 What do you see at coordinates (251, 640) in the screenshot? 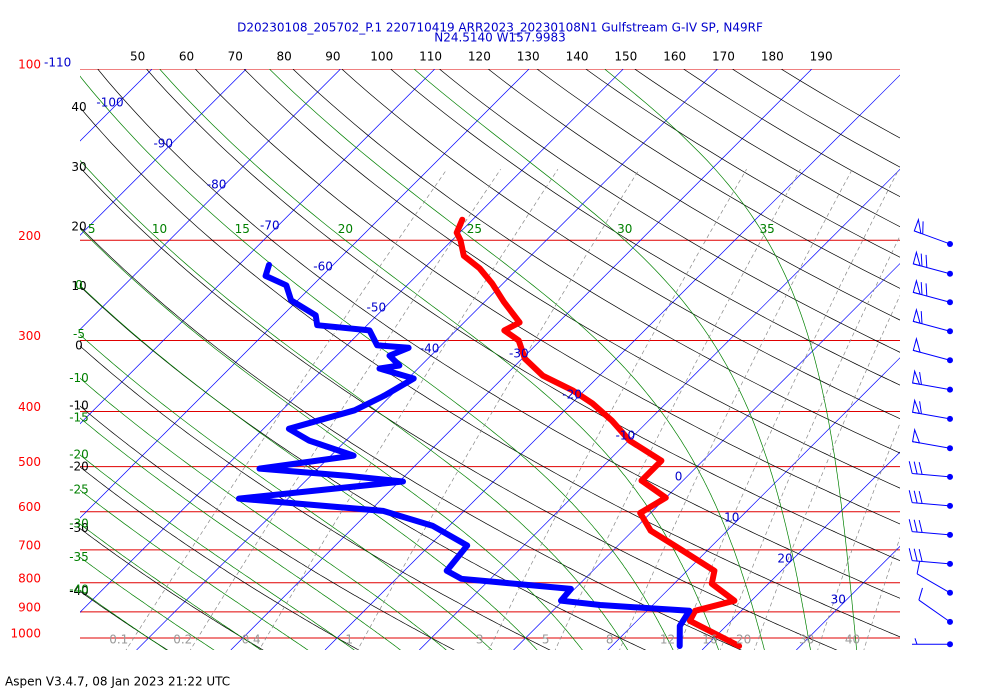
I see `mixing-ratio-label: 0.4` at bounding box center [251, 640].